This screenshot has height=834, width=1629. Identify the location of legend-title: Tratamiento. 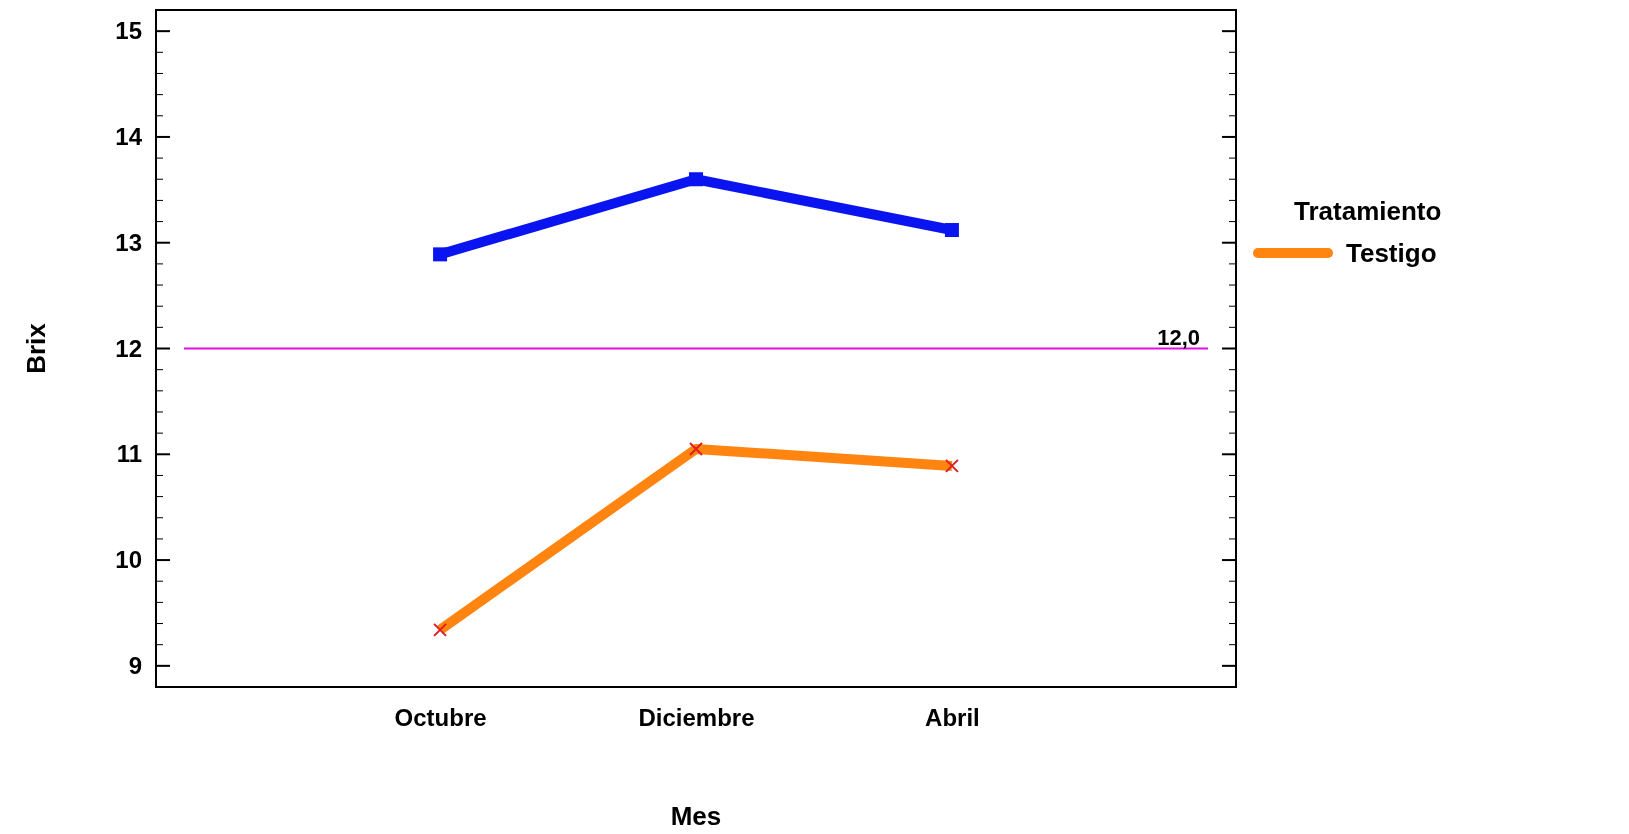
(1368, 211).